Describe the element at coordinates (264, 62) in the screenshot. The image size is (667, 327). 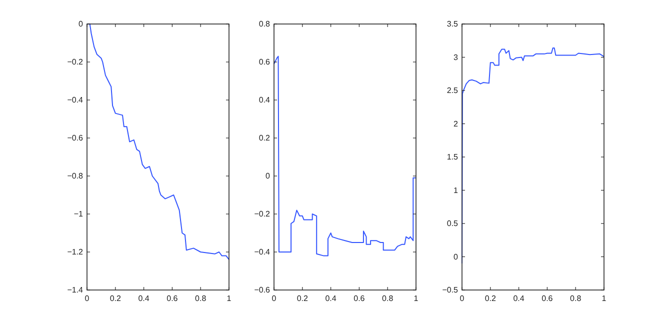
I see `y-tick-label: 0.6` at that location.